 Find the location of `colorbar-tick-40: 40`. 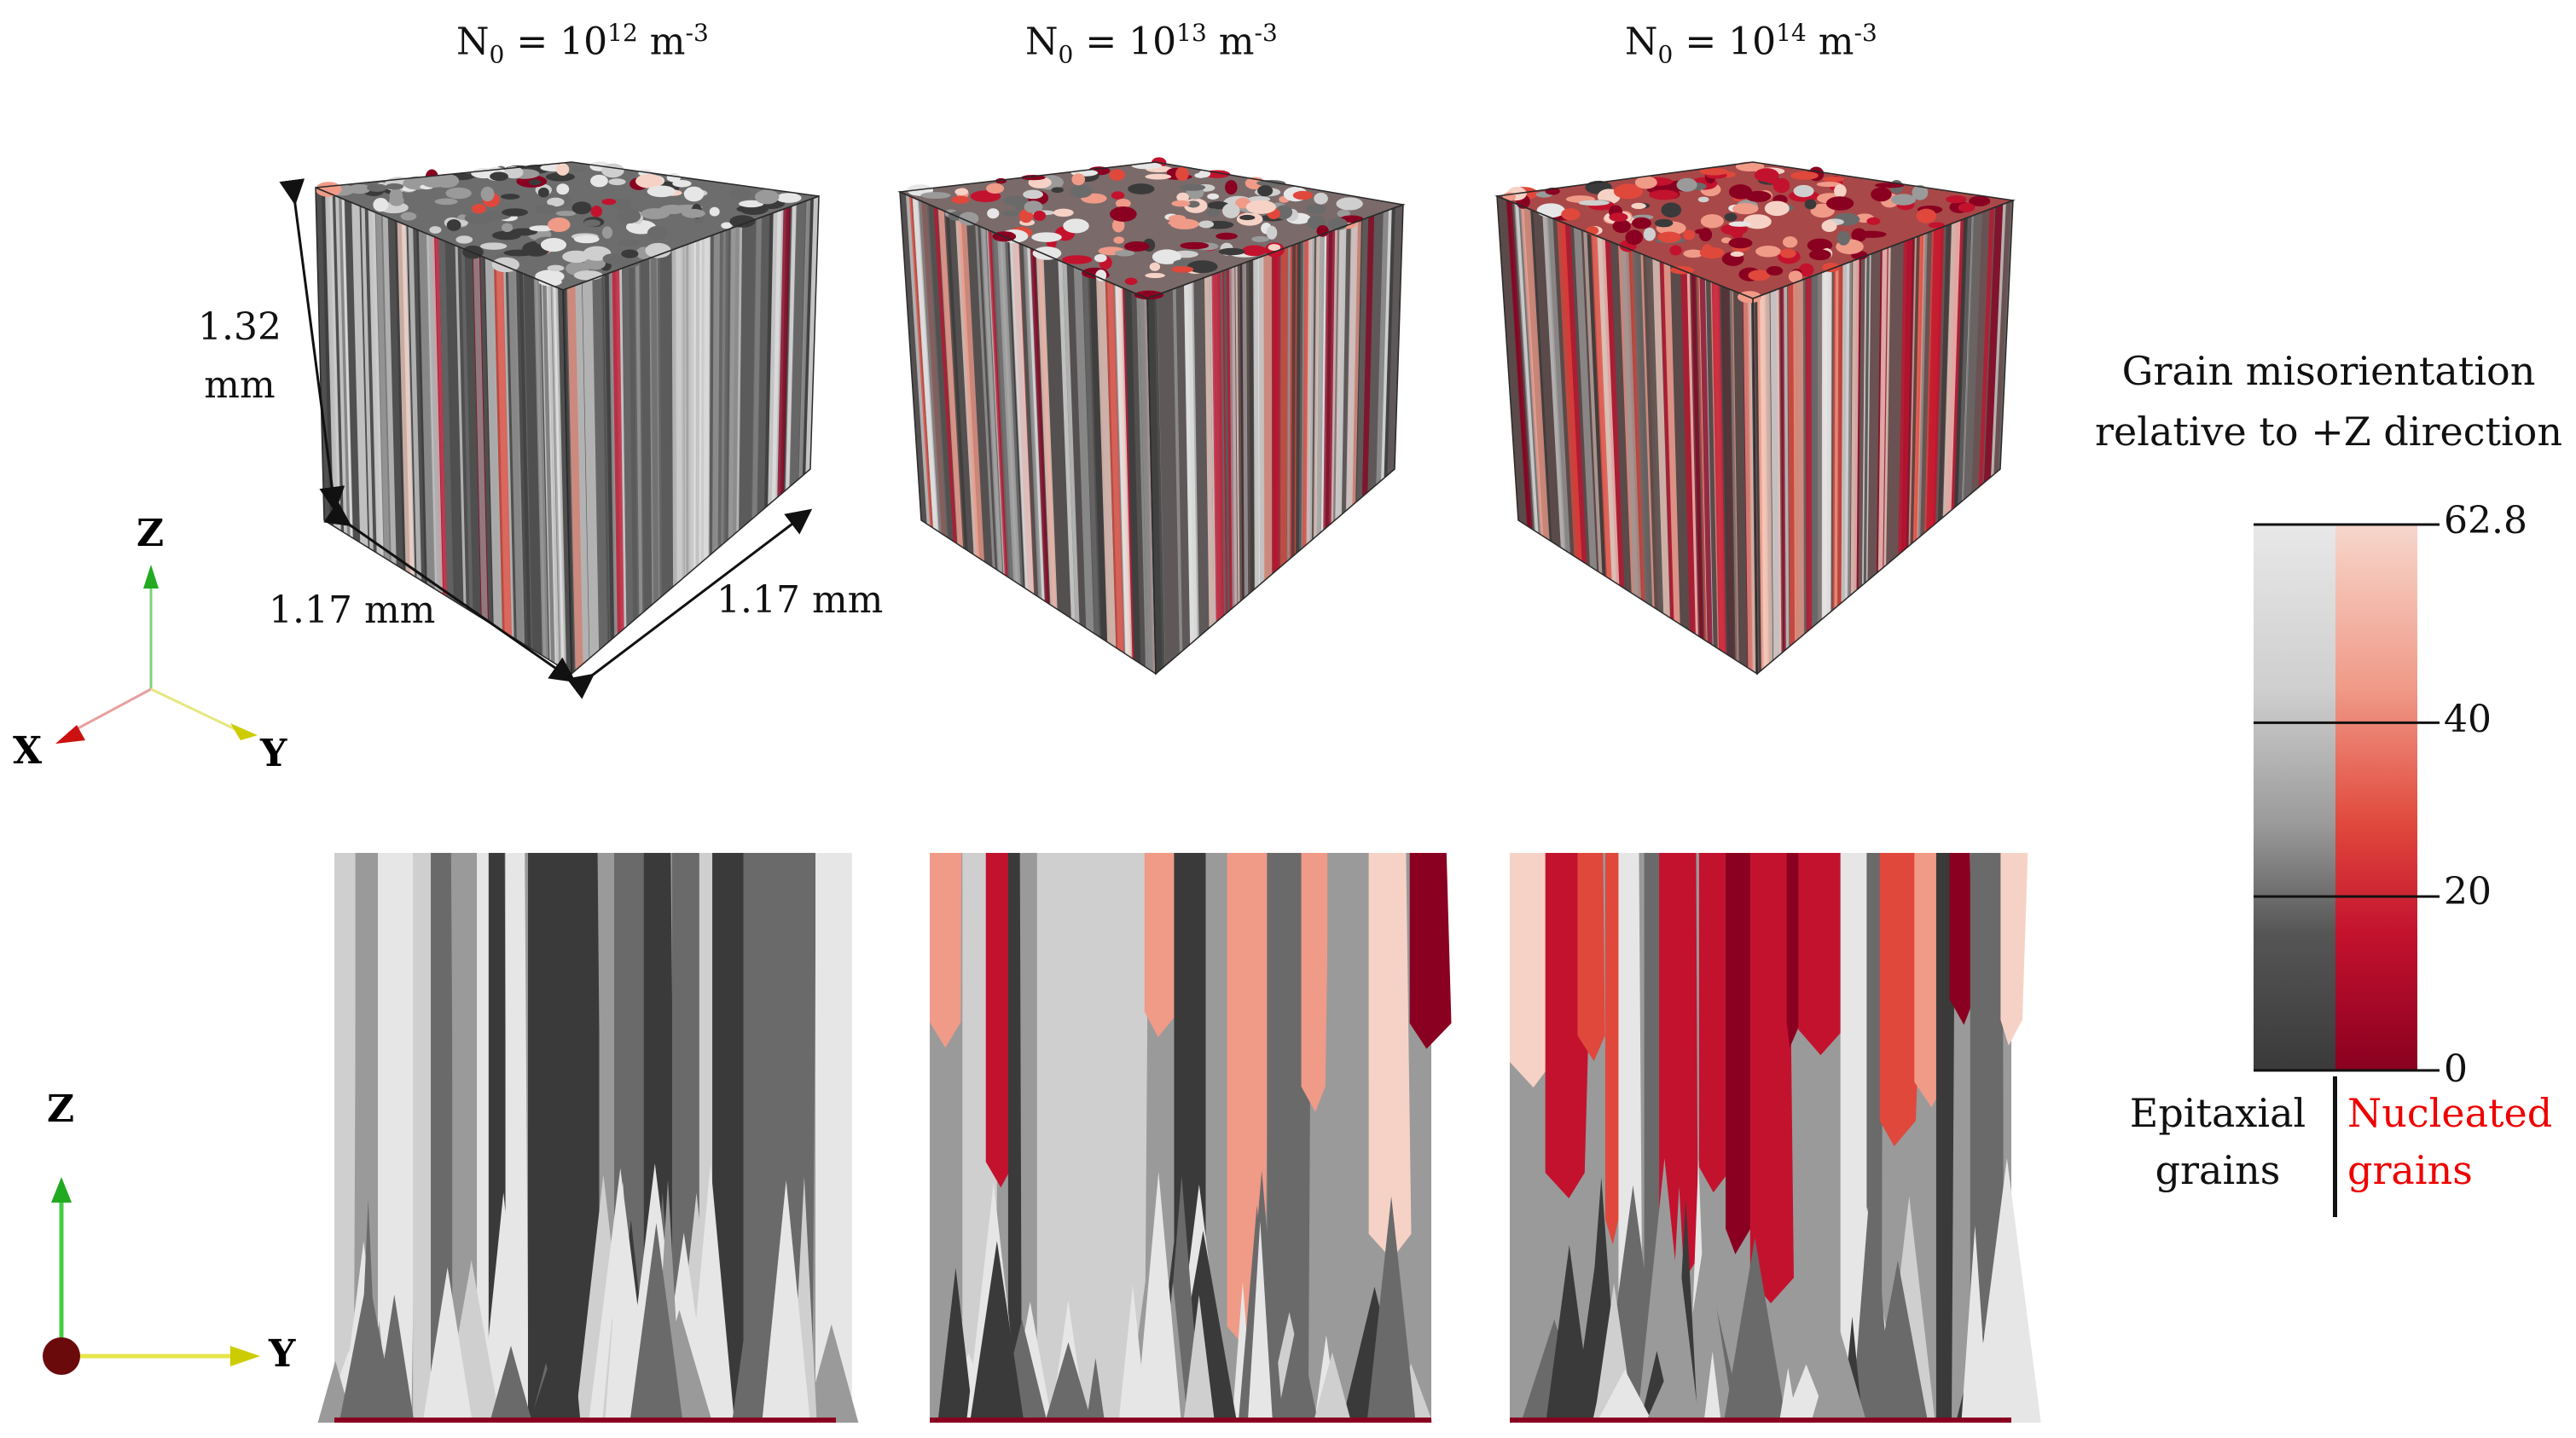

colorbar-tick-40: 40 is located at coordinates (2468, 719).